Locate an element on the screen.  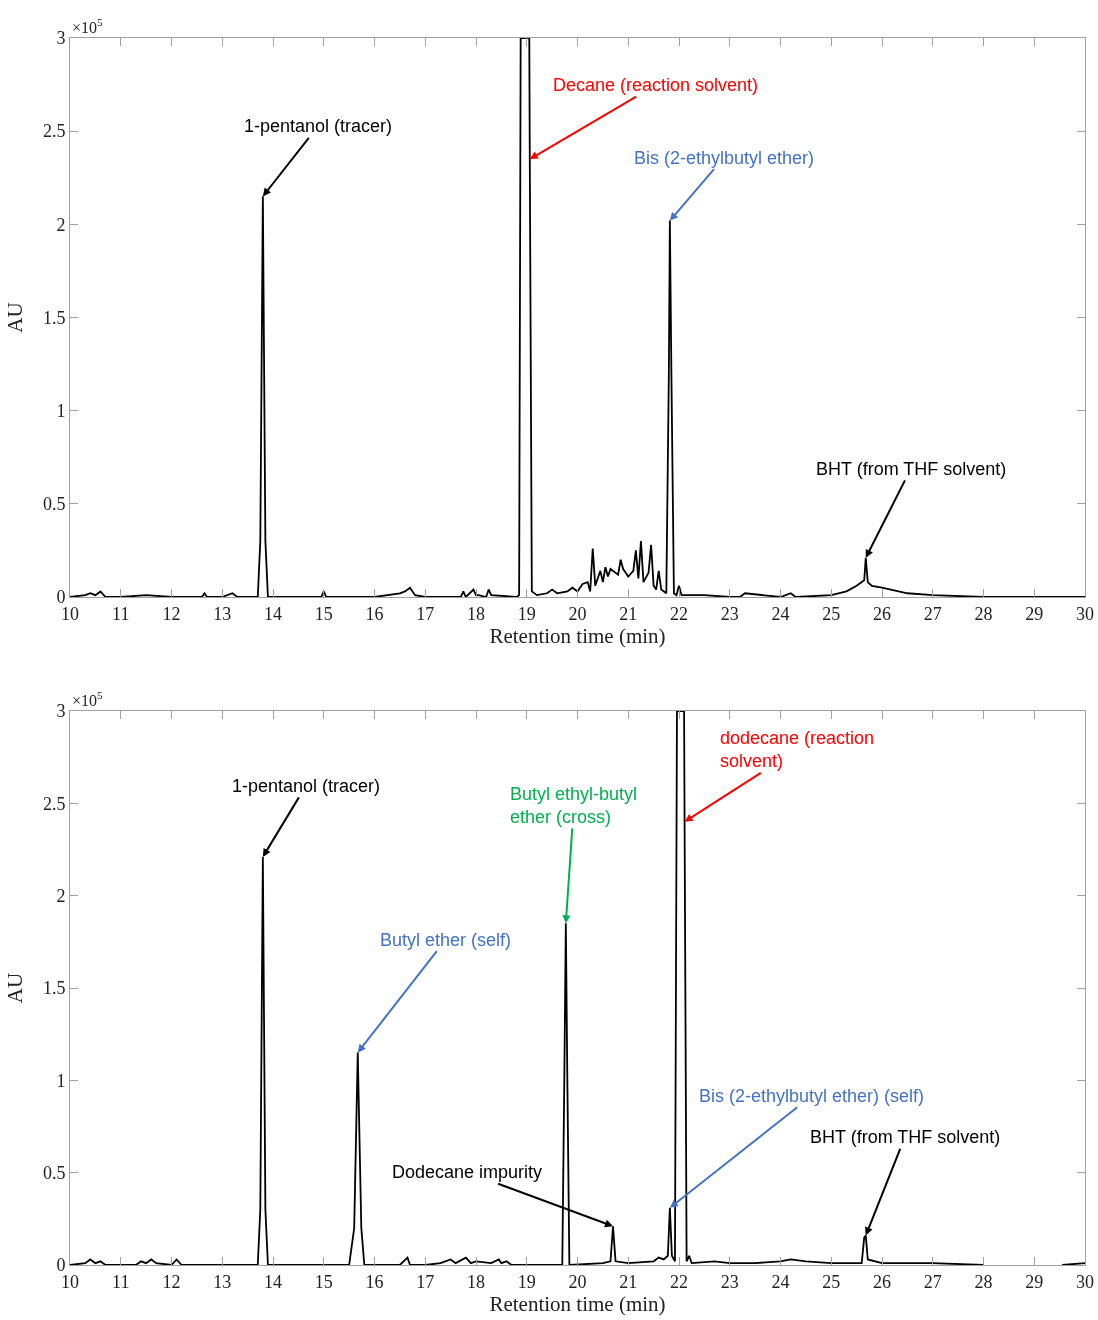
annotation: Bis (2-ethylbutyl ether) is located at coordinates (724, 158).